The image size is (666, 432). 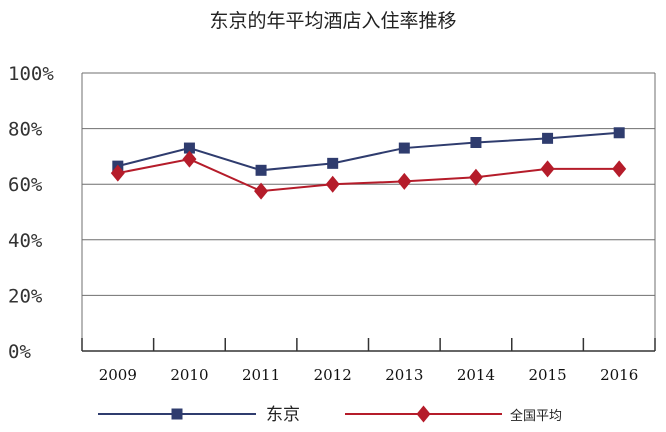 I want to click on x-tick-label: 2009, so click(x=118, y=375).